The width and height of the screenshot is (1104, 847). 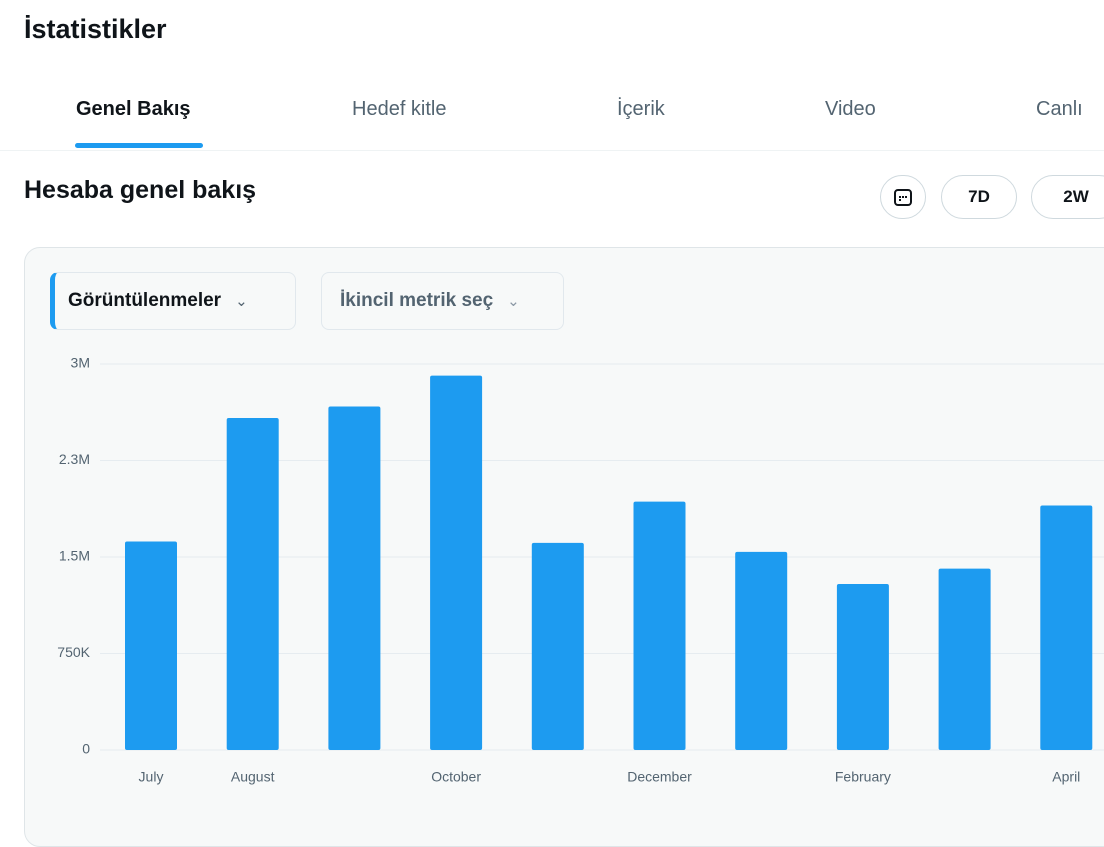 I want to click on metric-dropdown: Görüntülenmeler ⌄, so click(x=173, y=301).